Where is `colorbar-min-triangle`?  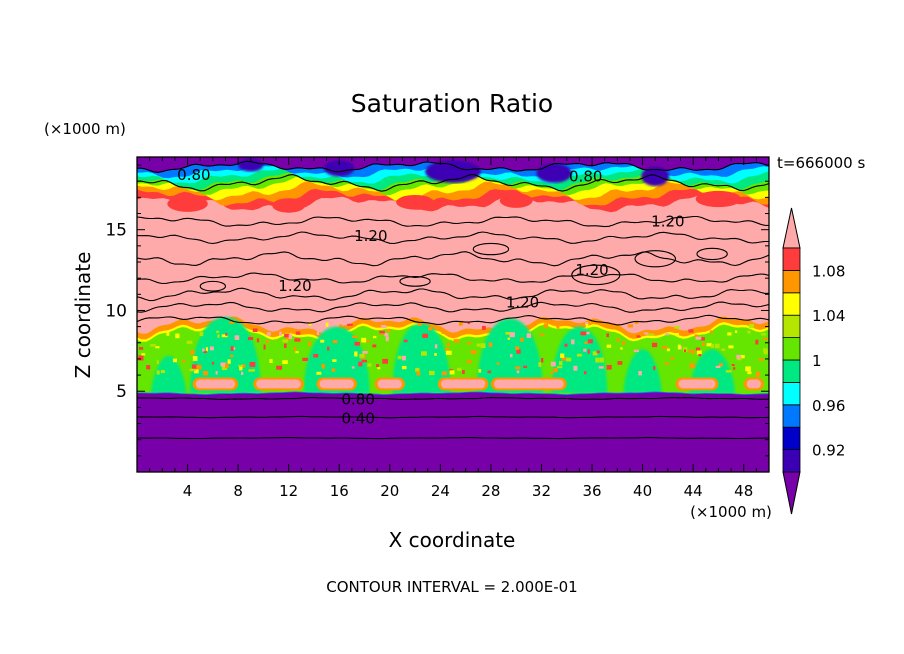 colorbar-min-triangle is located at coordinates (791, 493).